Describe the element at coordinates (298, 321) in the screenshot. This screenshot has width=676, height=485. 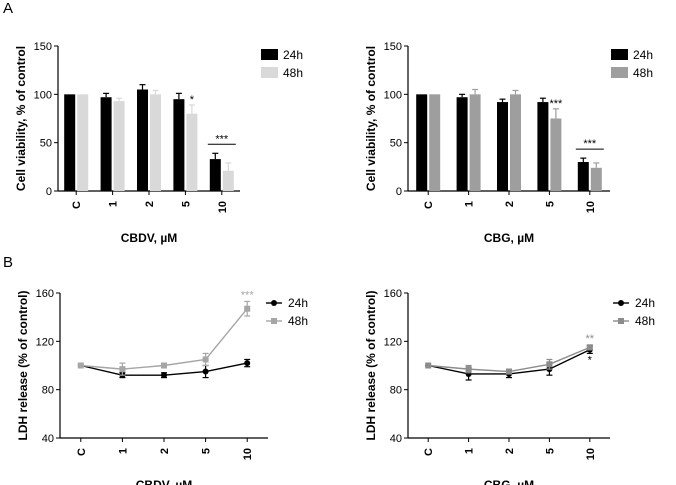
I see `chart2-legend-label: 48h` at that location.